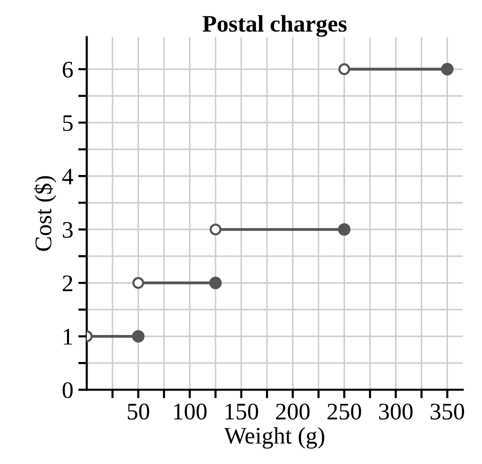 The height and width of the screenshot is (464, 482). What do you see at coordinates (68, 336) in the screenshot?
I see `y-tick-label: 1` at bounding box center [68, 336].